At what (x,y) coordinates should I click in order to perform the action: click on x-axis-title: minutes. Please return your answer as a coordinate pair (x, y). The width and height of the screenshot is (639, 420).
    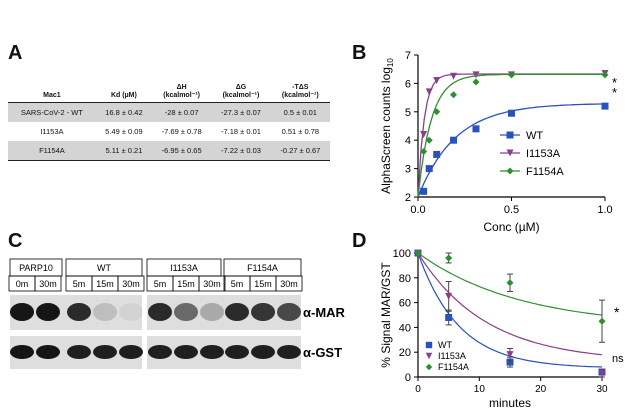
    Looking at the image, I should click on (510, 403).